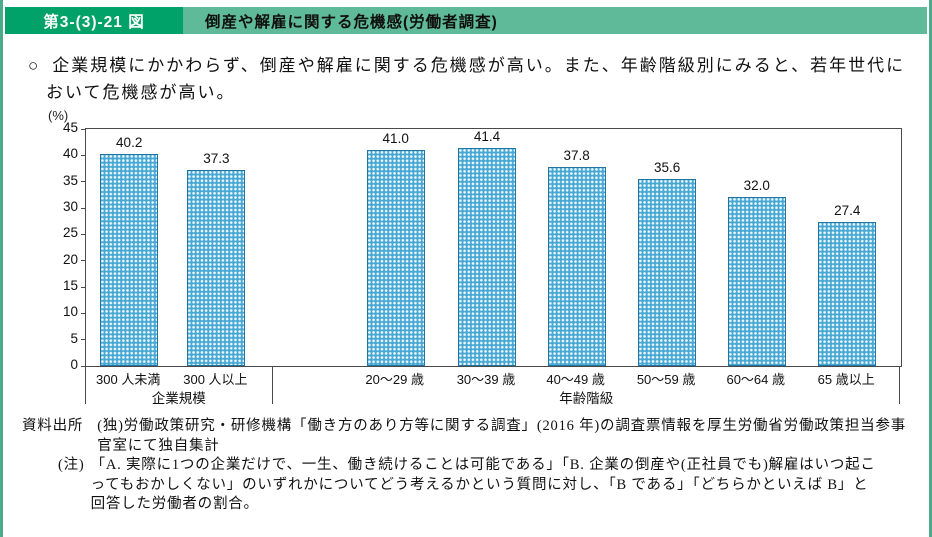 This screenshot has height=537, width=932. I want to click on y-tick-label: 45, so click(70, 127).